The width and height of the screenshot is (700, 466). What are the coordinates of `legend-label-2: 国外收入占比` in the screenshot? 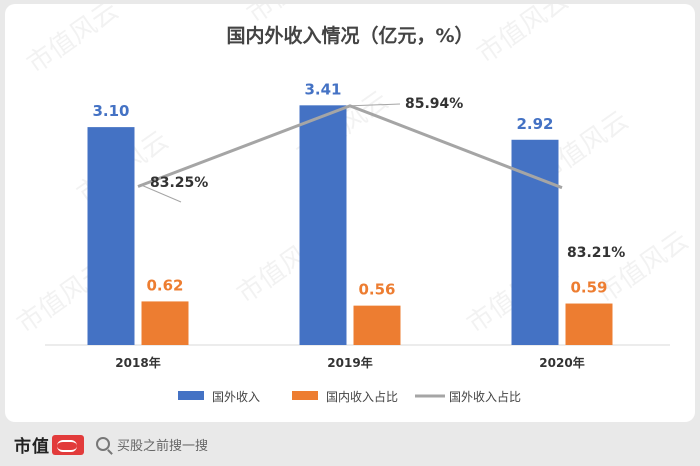 It's located at (485, 396).